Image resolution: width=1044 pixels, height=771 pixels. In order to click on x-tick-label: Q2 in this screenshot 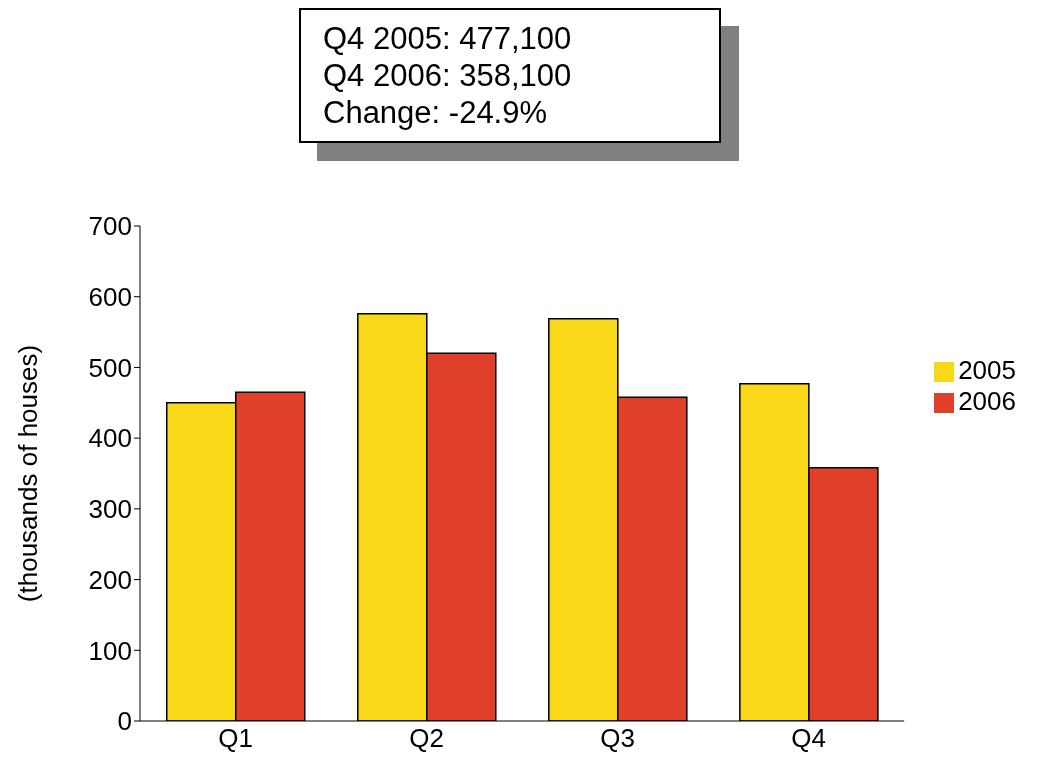, I will do `click(426, 738)`.